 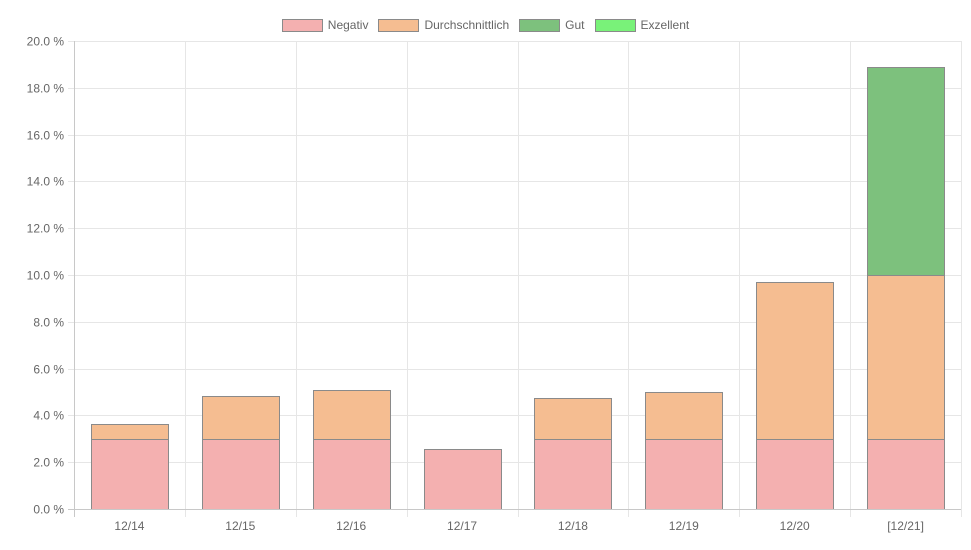 What do you see at coordinates (665, 25) in the screenshot?
I see `legend-label: Exzellent` at bounding box center [665, 25].